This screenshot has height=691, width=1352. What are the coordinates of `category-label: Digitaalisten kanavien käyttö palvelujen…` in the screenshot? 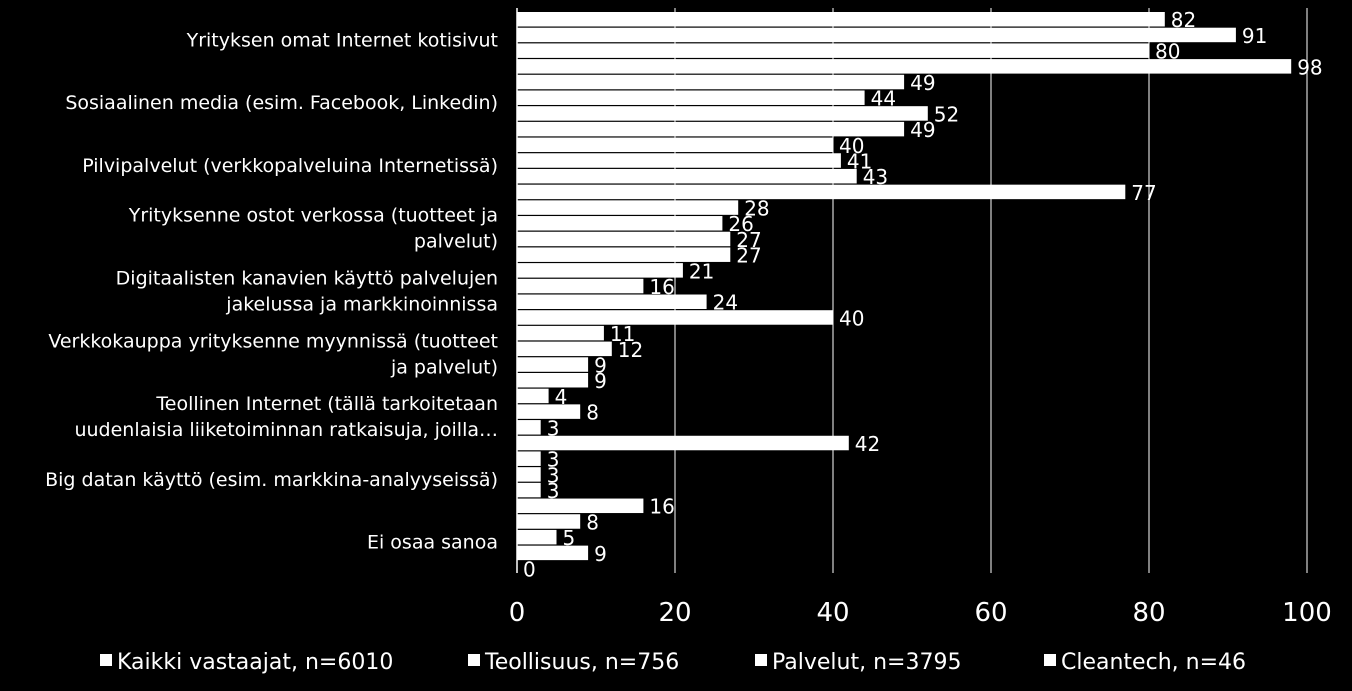 It's located at (307, 292).